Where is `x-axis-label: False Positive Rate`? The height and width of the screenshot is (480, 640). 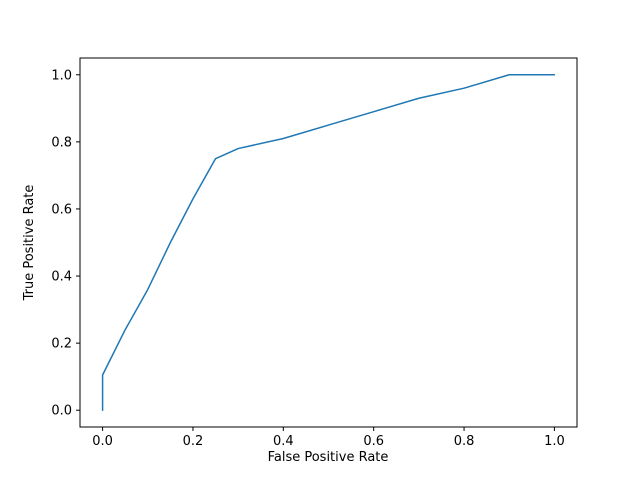
x-axis-label: False Positive Rate is located at coordinates (328, 457).